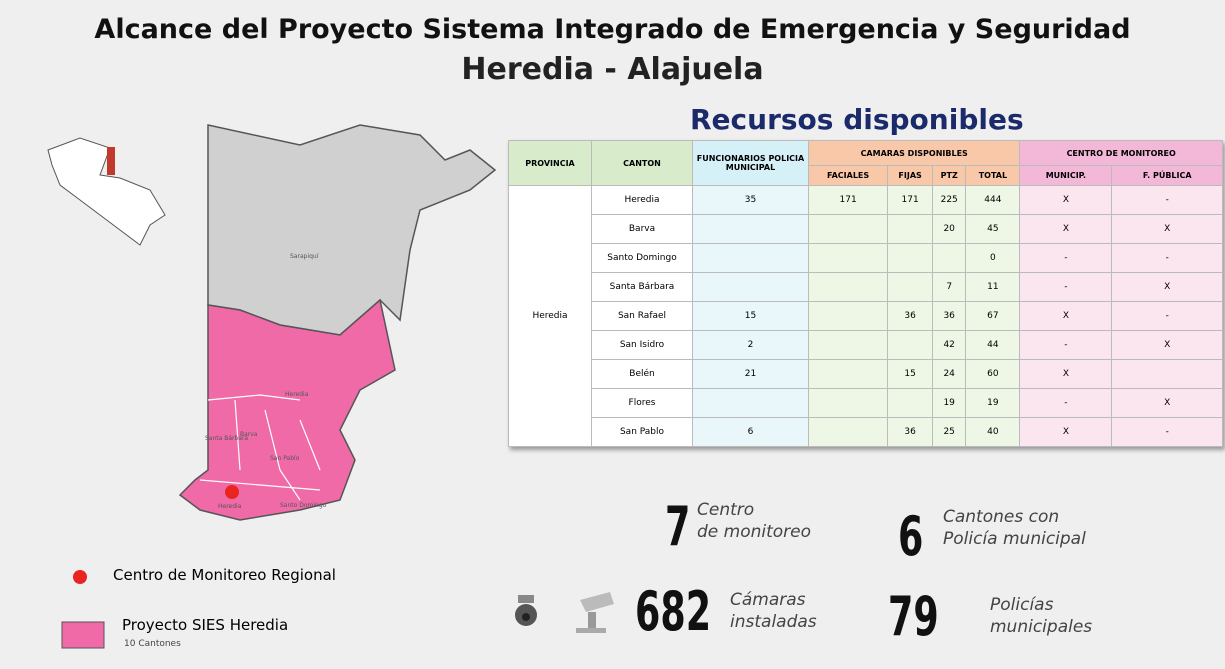 The height and width of the screenshot is (669, 1225). I want to click on table-row: Flores 19 19- X, so click(866, 403).